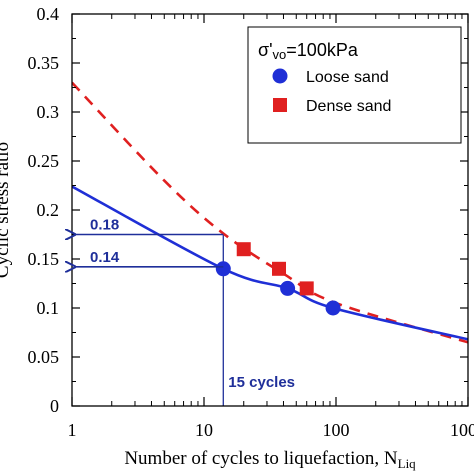 This screenshot has width=474, height=474. I want to click on legend-title: σ'vo=100kPa, so click(308, 51).